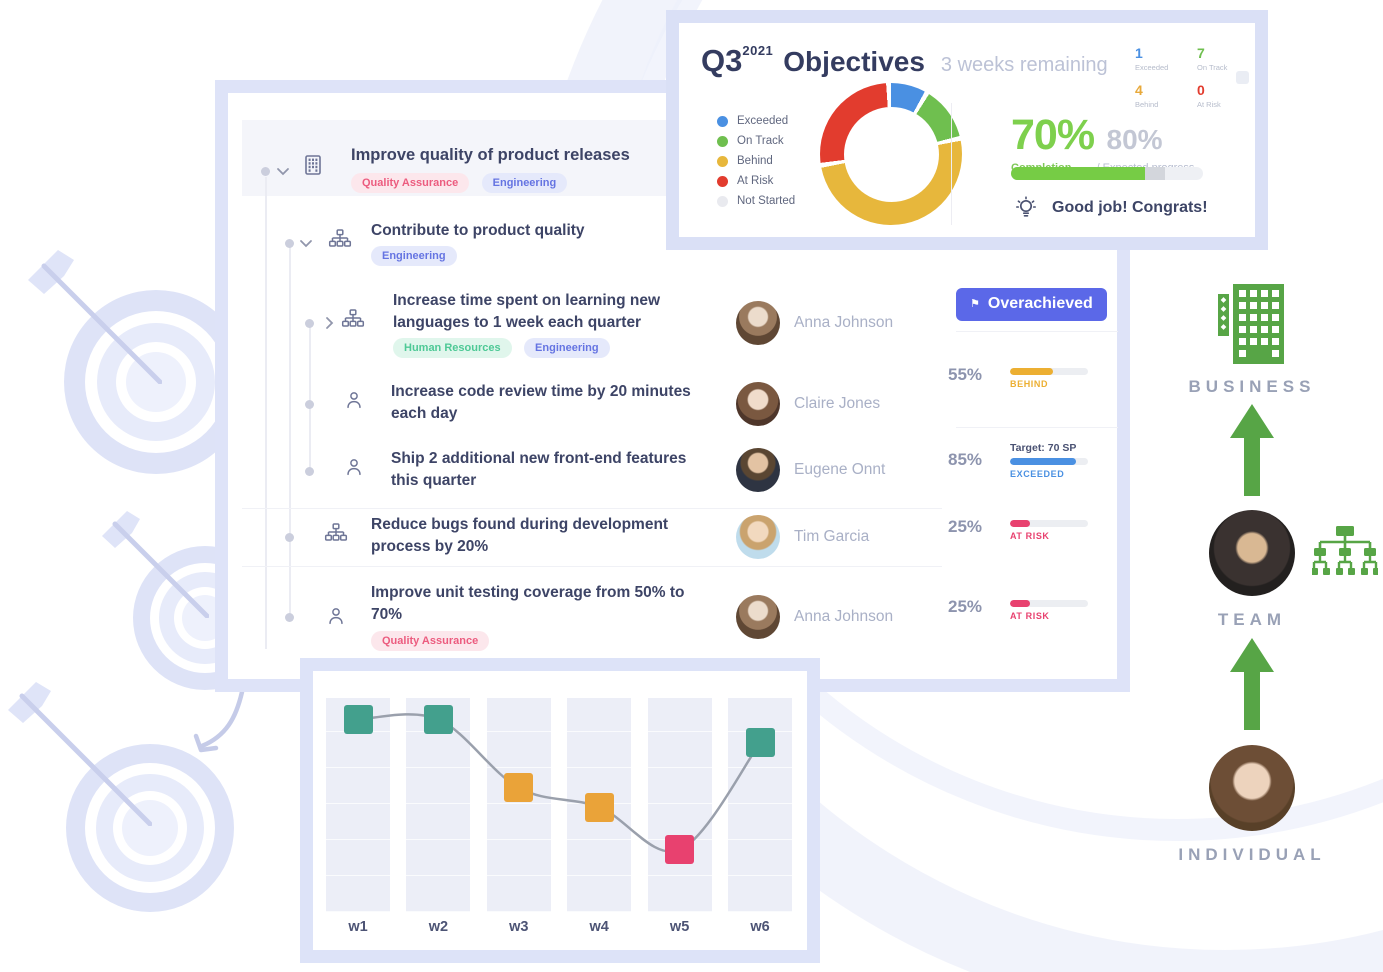 Image resolution: width=1383 pixels, height=972 pixels. What do you see at coordinates (1251, 324) in the screenshot?
I see `business-building-icon` at bounding box center [1251, 324].